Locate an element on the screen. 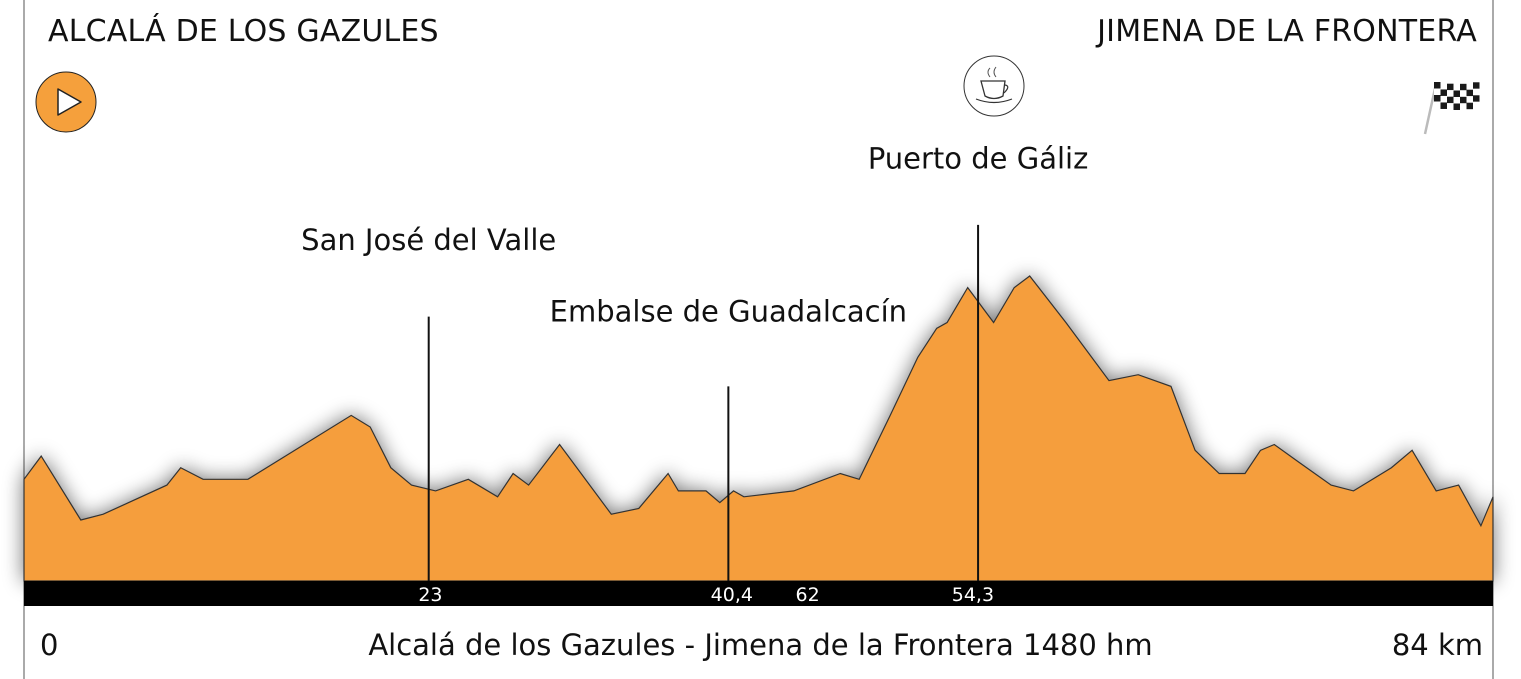  start-town-title: ALCALÁ DE LOS GAZULES is located at coordinates (243, 31).